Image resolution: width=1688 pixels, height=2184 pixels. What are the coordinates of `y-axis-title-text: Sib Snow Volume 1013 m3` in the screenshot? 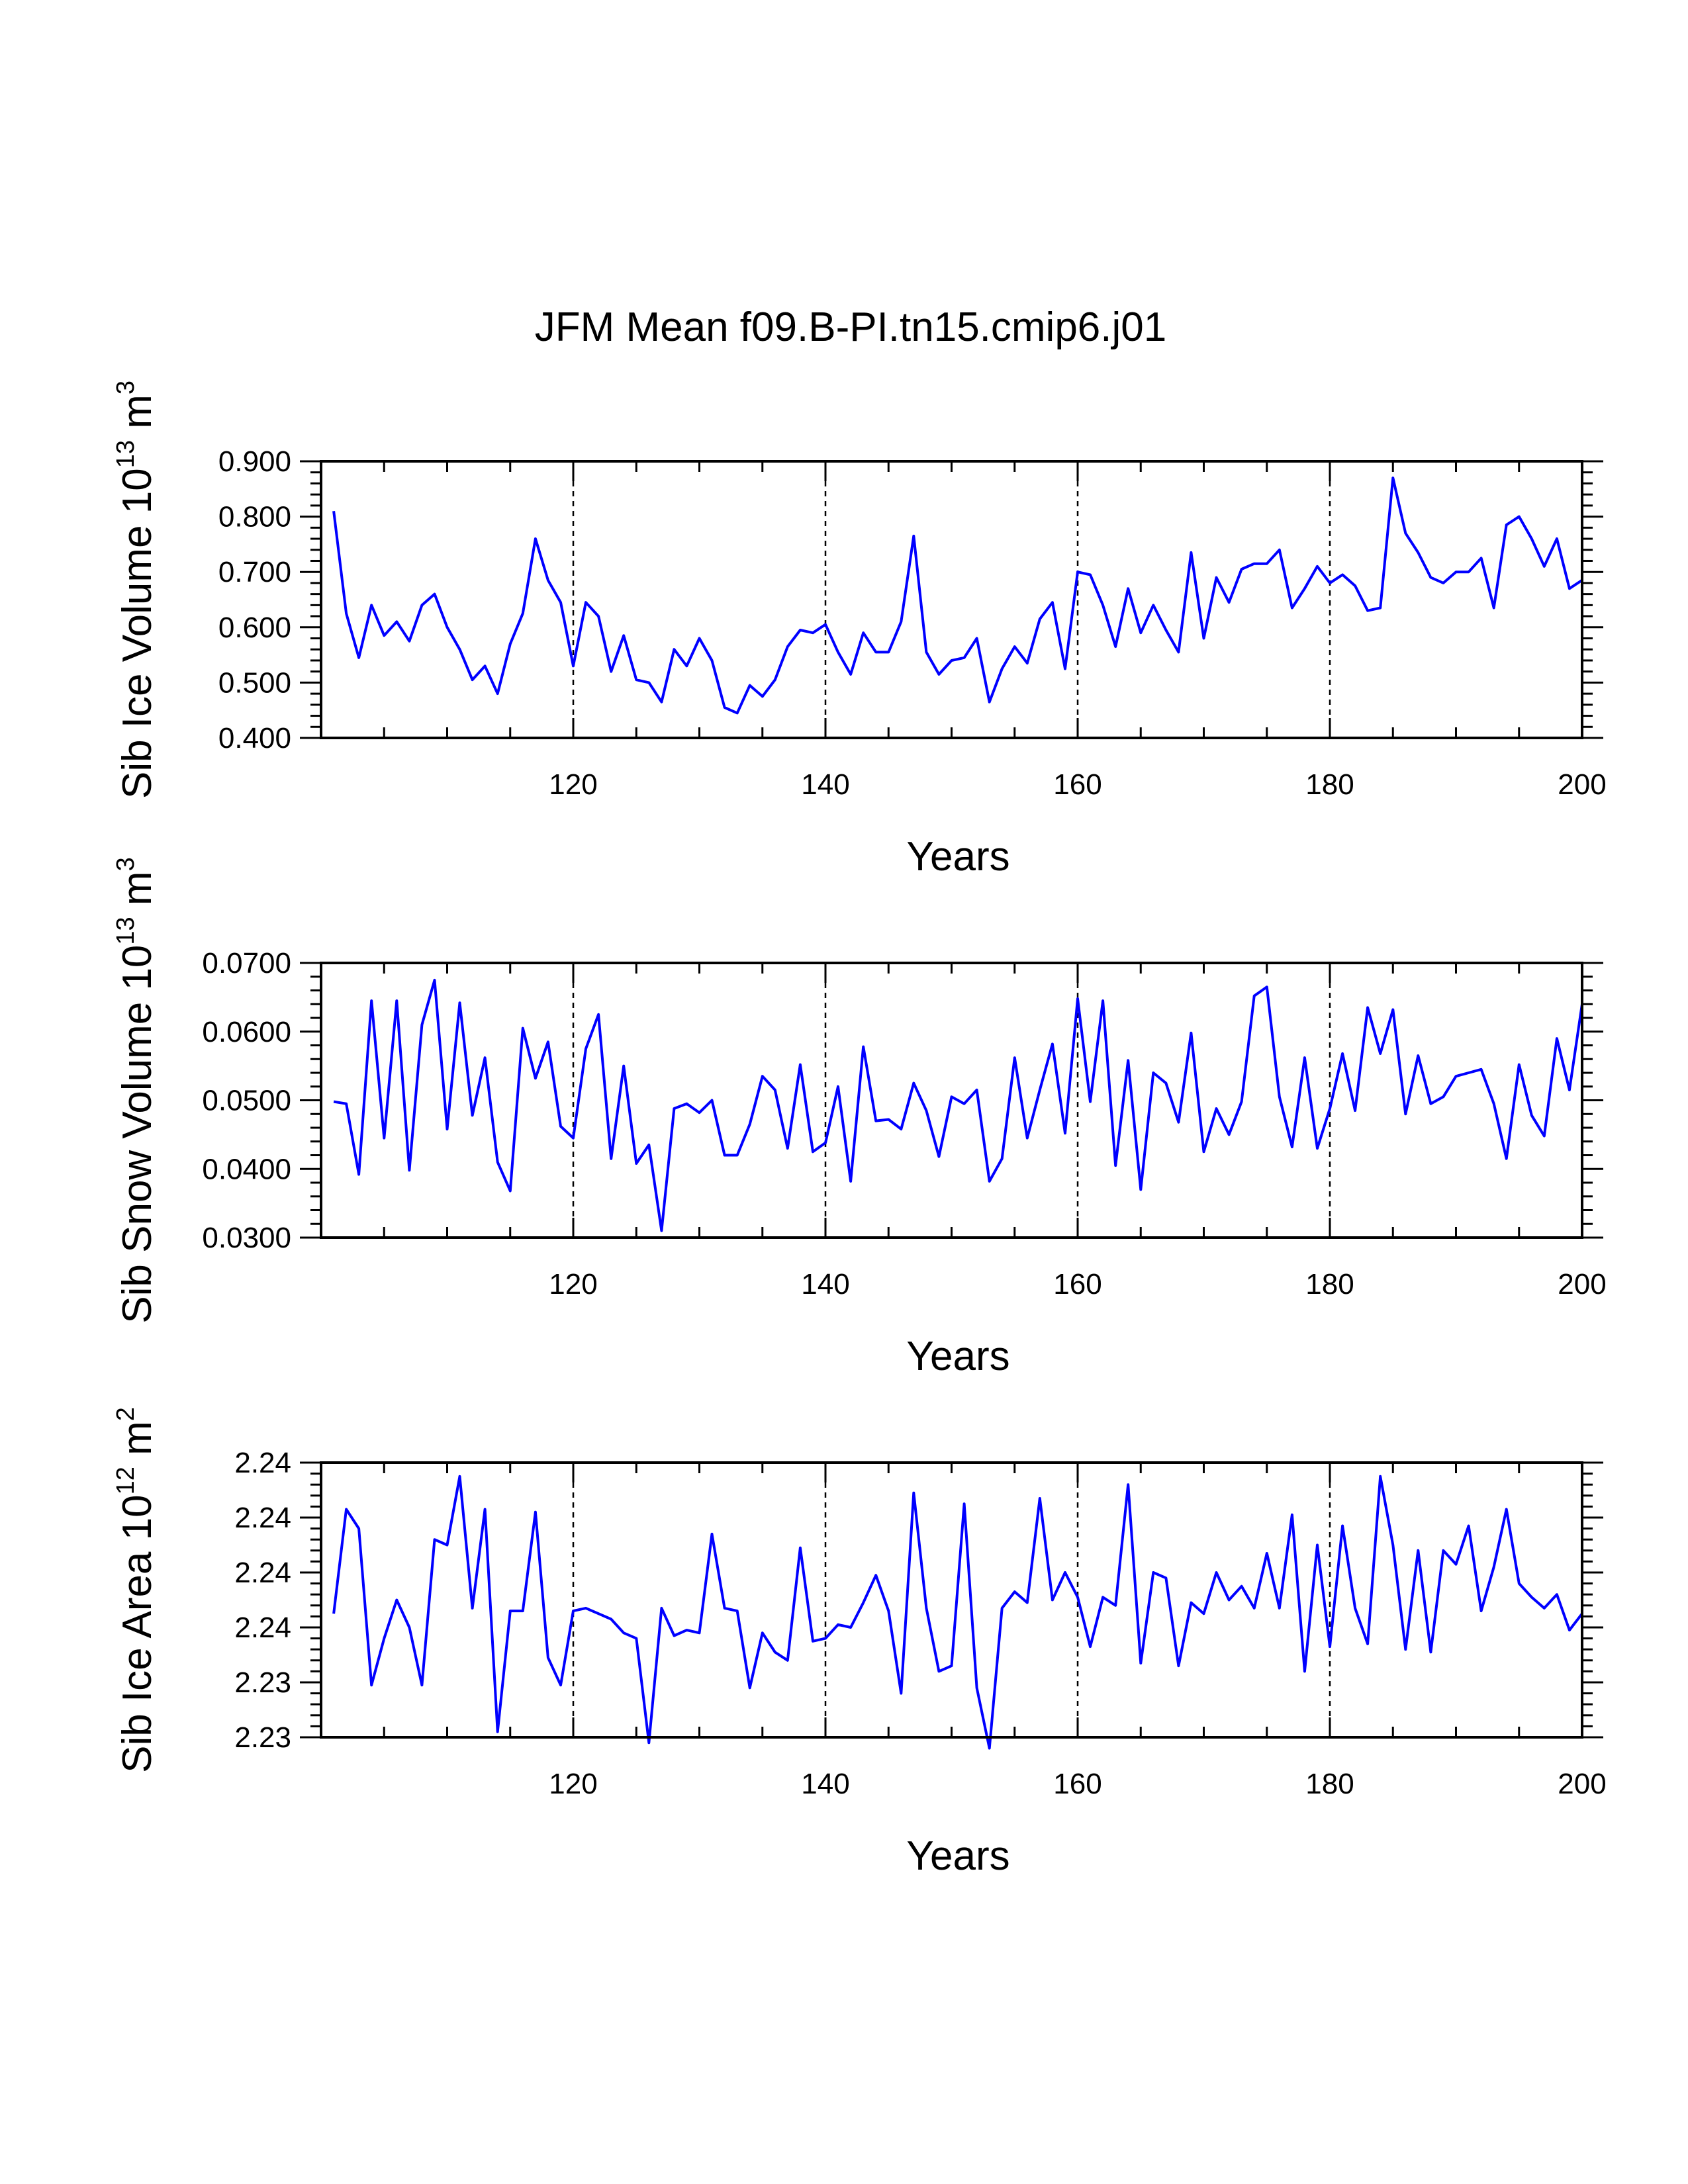 It's located at (136, 1090).